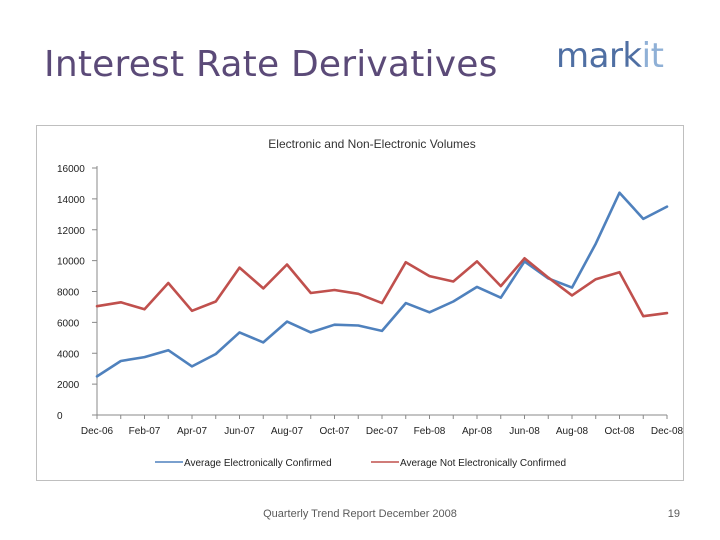 The height and width of the screenshot is (540, 720). Describe the element at coordinates (145, 431) in the screenshot. I see `x-tick-label: Feb-07` at that location.